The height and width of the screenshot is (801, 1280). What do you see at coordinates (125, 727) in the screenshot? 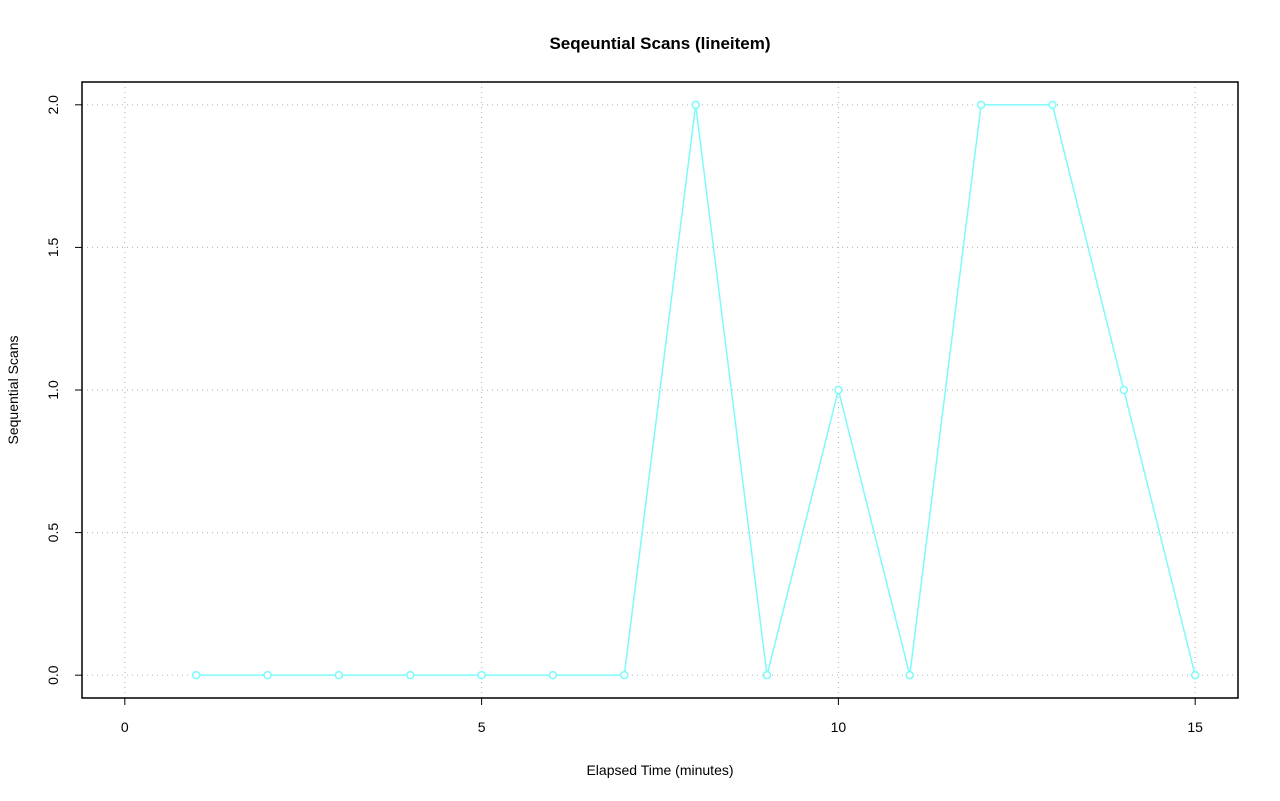
I see `x-tick-label: 0` at bounding box center [125, 727].